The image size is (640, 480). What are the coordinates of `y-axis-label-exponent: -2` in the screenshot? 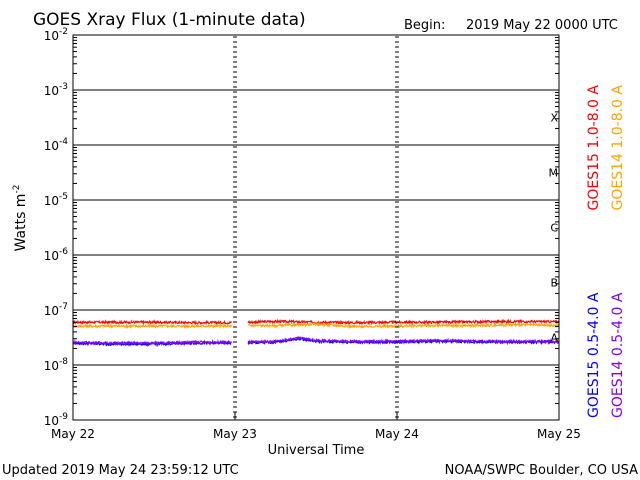 It's located at (17, 189).